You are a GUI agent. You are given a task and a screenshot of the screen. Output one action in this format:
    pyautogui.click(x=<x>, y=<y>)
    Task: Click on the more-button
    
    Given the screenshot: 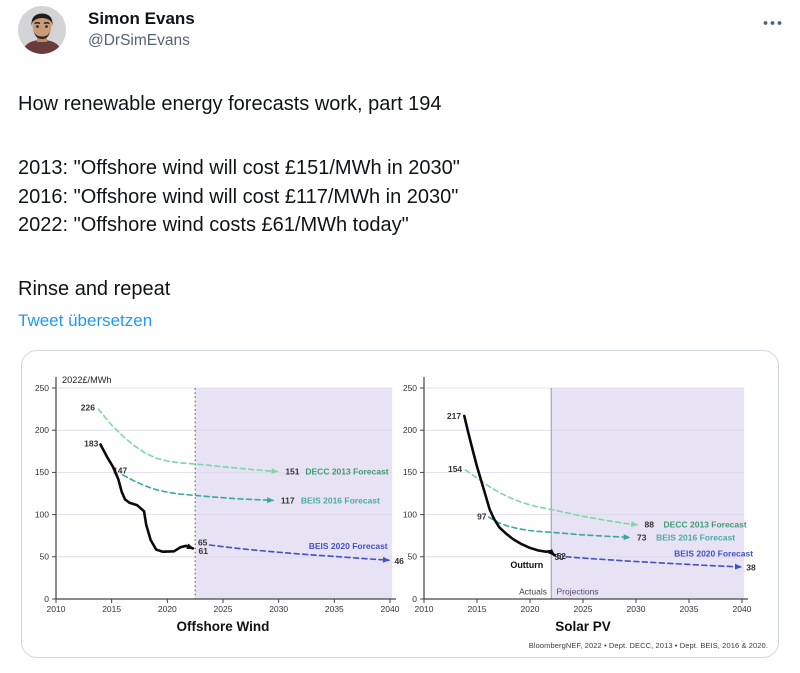 What is the action you would take?
    pyautogui.click(x=772, y=21)
    